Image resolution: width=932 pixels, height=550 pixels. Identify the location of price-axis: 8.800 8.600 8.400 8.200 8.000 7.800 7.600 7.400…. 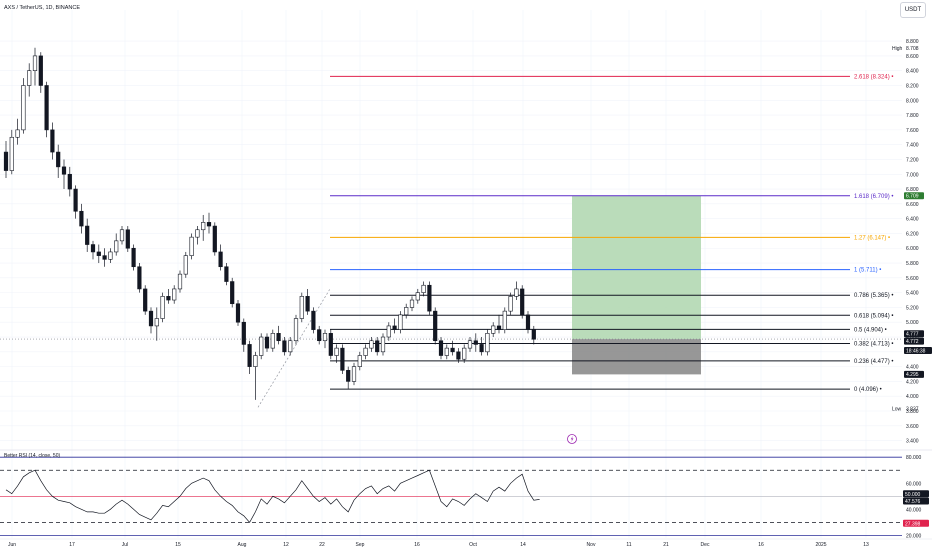
(907, 289).